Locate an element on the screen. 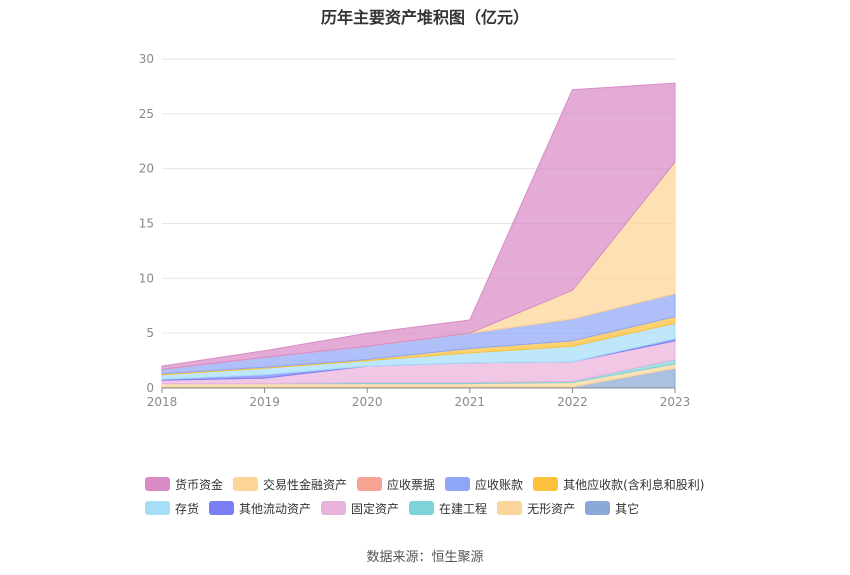 This screenshot has width=850, height=575. chart-title: 历年主要资产堆积图（亿元） is located at coordinates (424, 17).